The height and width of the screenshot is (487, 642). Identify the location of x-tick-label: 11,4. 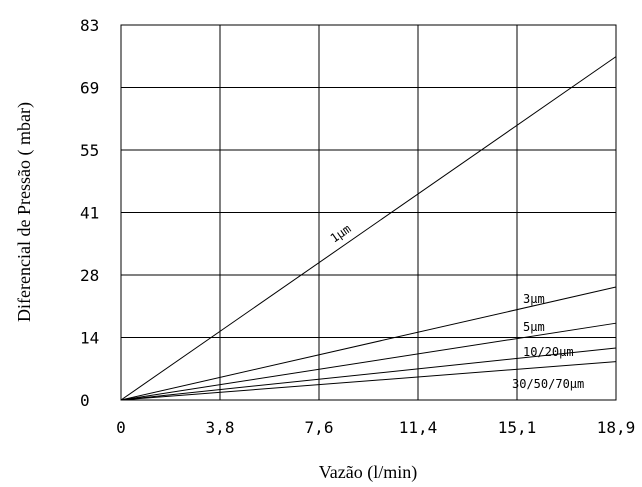
(418, 427).